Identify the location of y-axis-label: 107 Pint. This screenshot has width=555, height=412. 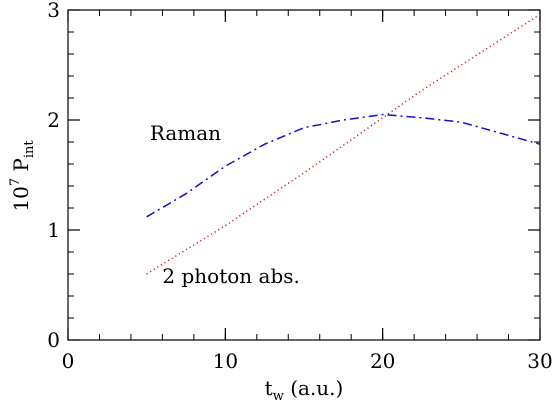
(22, 176).